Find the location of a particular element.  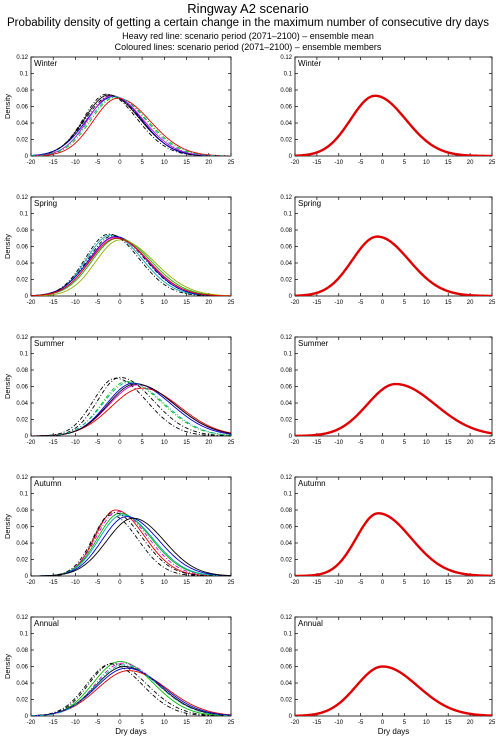

season-label: Autumn is located at coordinates (312, 483).